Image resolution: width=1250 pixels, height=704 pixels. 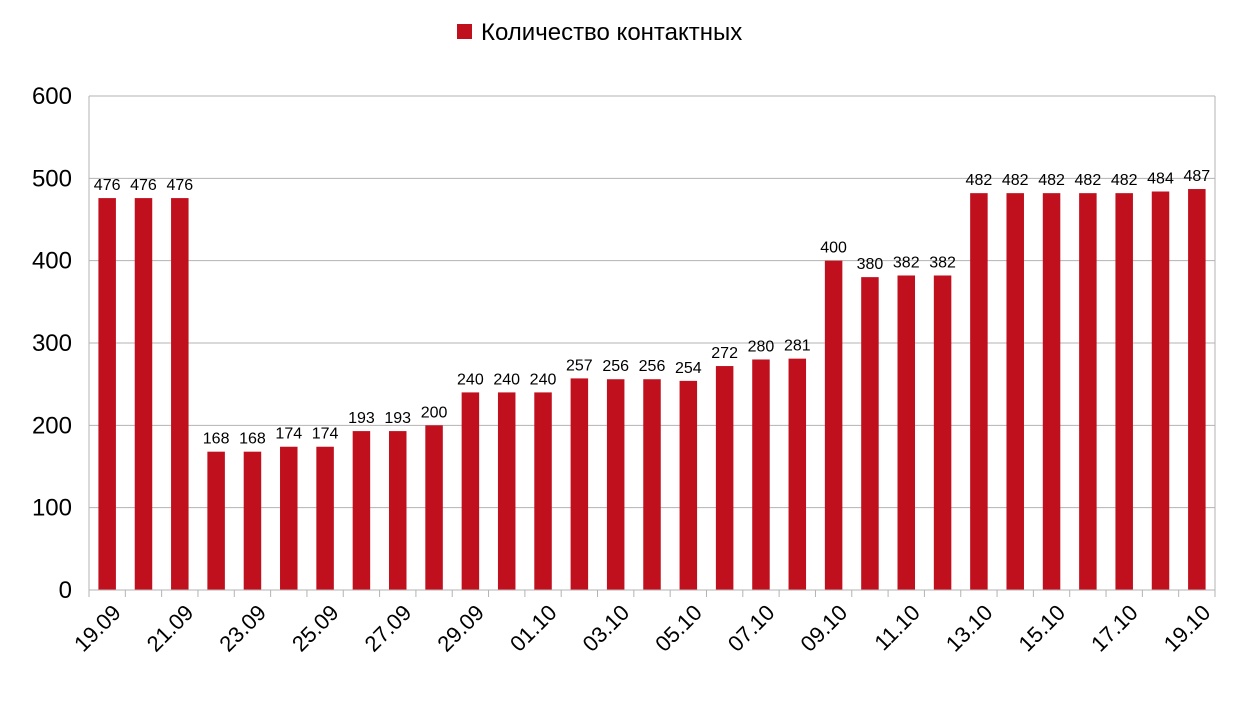 What do you see at coordinates (170, 628) in the screenshot?
I see `x-tick-label: 21.09` at bounding box center [170, 628].